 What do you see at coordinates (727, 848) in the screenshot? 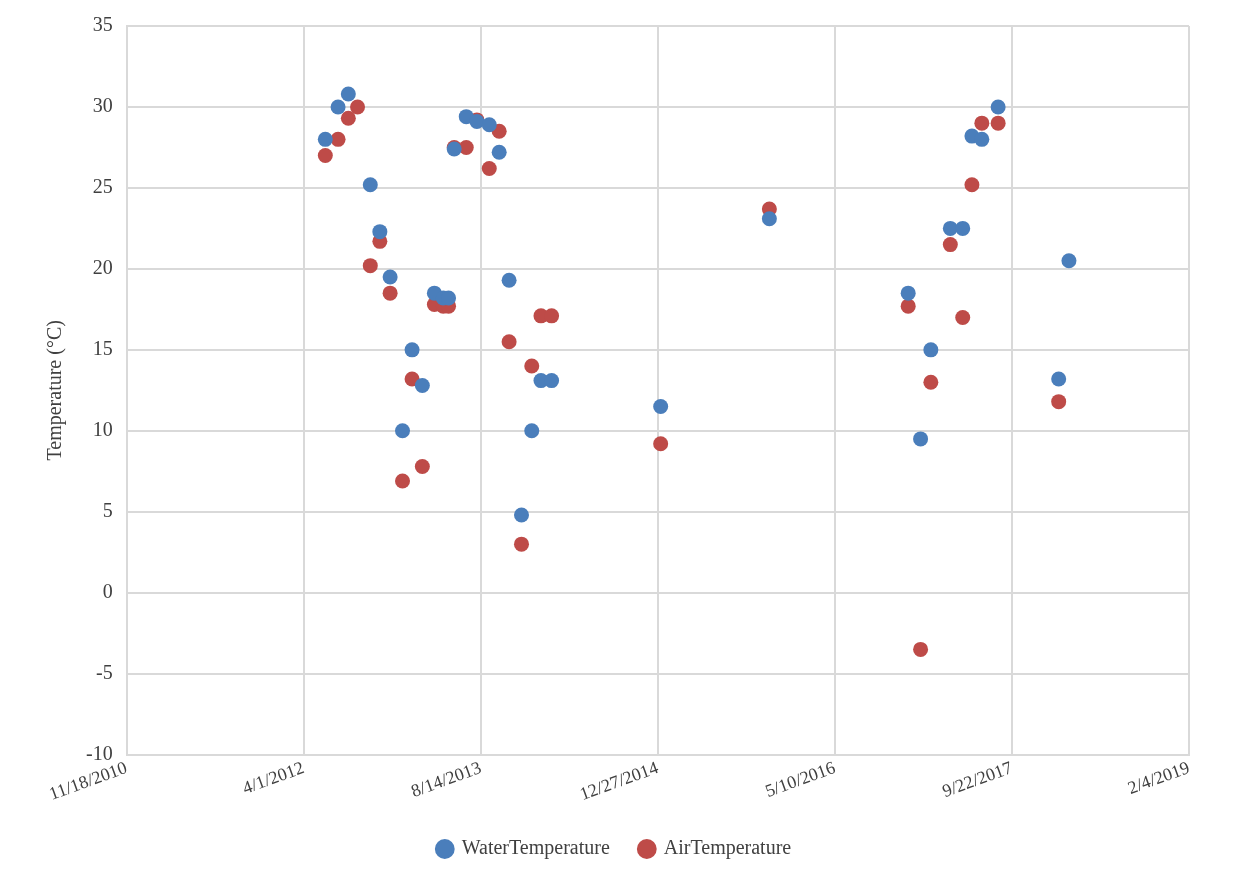
I see `legend-label: AirTemperature` at bounding box center [727, 848].